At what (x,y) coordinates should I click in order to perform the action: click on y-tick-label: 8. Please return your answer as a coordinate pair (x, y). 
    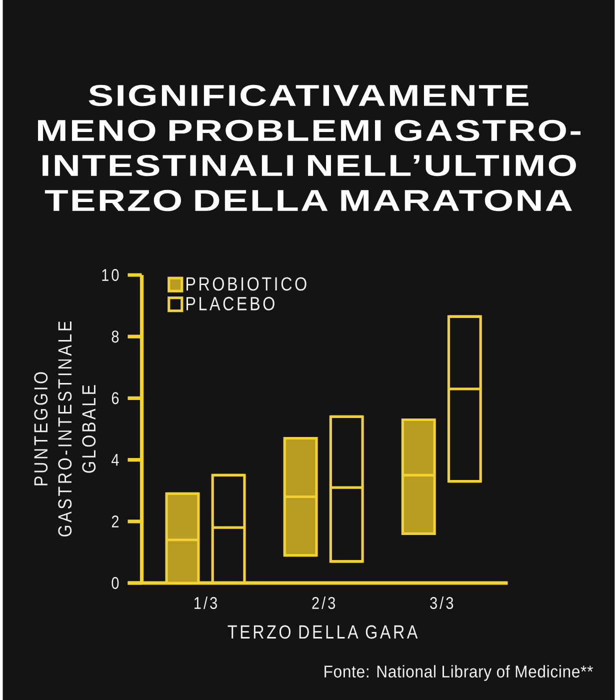
    Looking at the image, I should click on (115, 336).